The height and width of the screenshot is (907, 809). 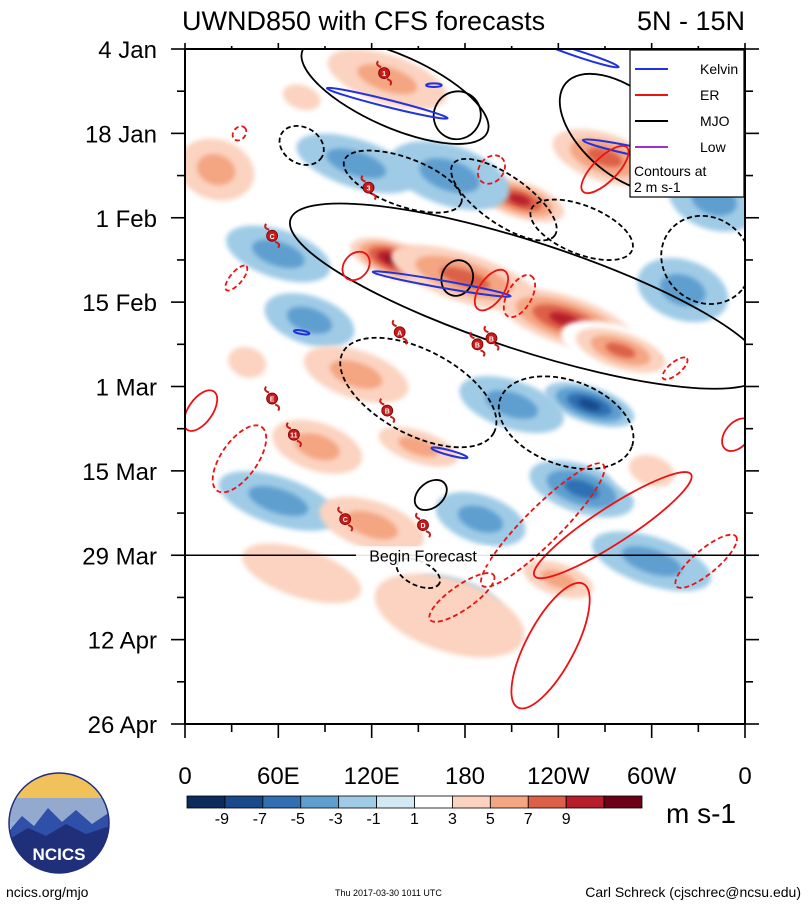 What do you see at coordinates (121, 134) in the screenshot?
I see `y-tick-label: 18 Jan` at bounding box center [121, 134].